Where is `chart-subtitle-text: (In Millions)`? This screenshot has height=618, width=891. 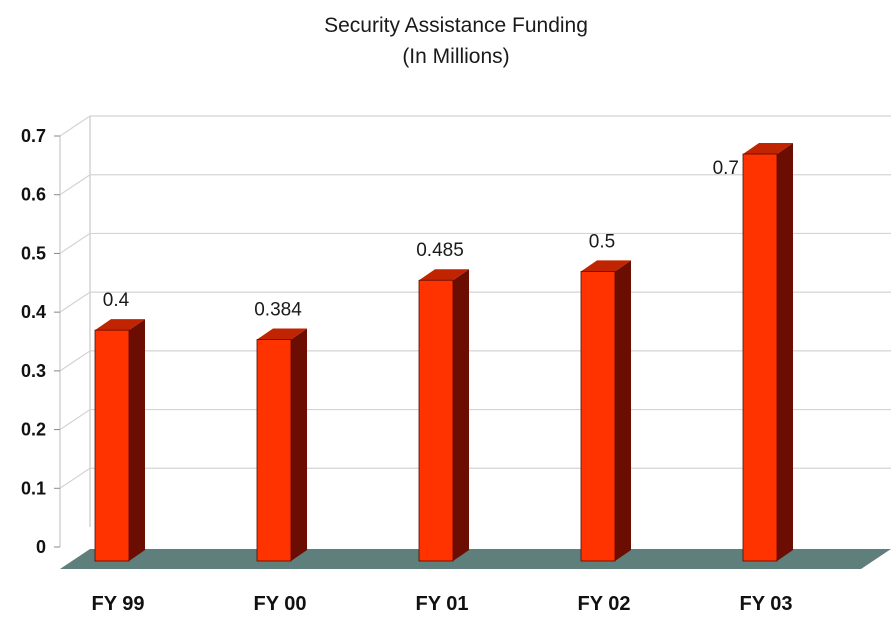 chart-subtitle-text: (In Millions) is located at coordinates (455, 56).